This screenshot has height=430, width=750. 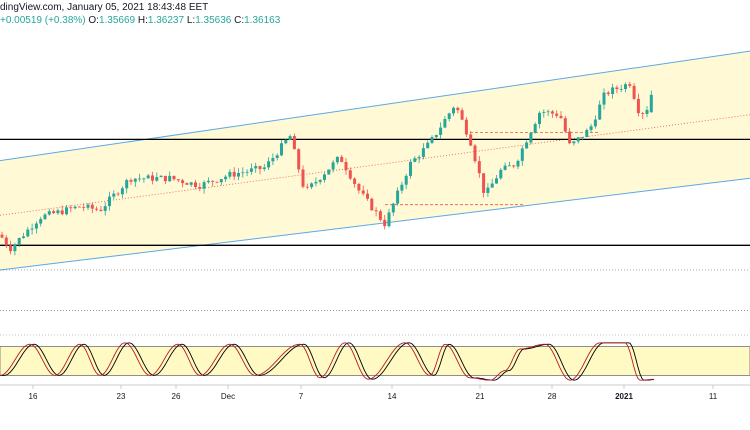 I want to click on x-tick-label-2: 26, so click(x=176, y=396).